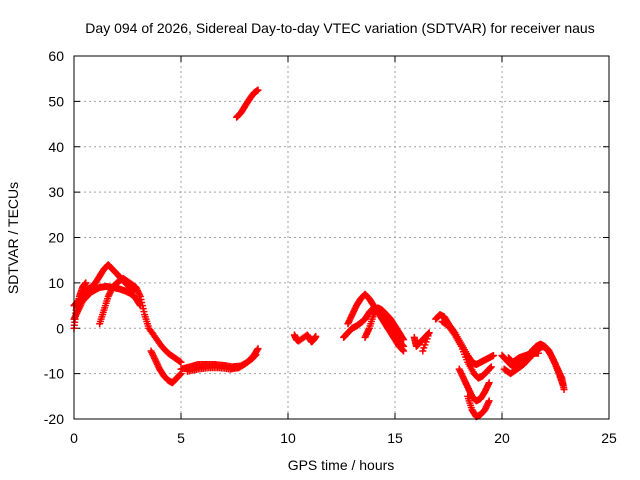 This screenshot has width=640, height=480. I want to click on y-tick-label: 60, so click(56, 56).